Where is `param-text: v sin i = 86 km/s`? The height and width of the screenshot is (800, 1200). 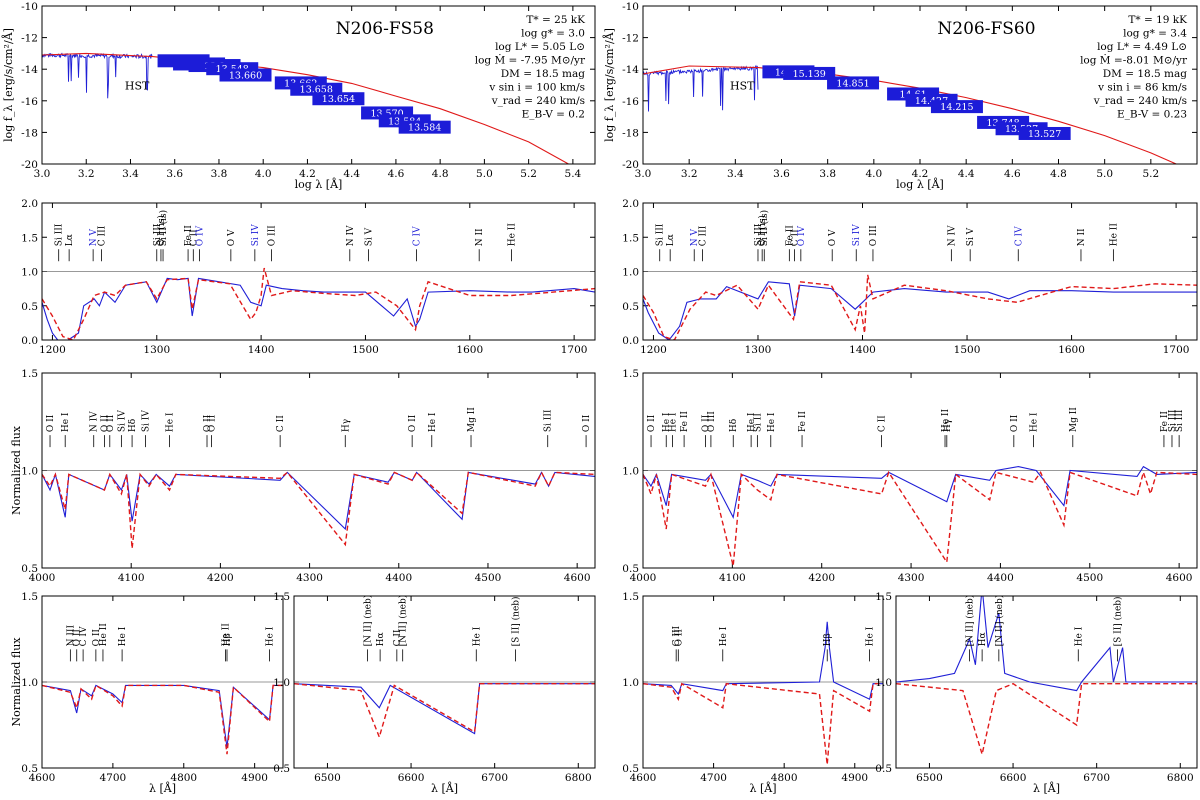
param-text: v sin i = 86 km/s is located at coordinates (1142, 88).